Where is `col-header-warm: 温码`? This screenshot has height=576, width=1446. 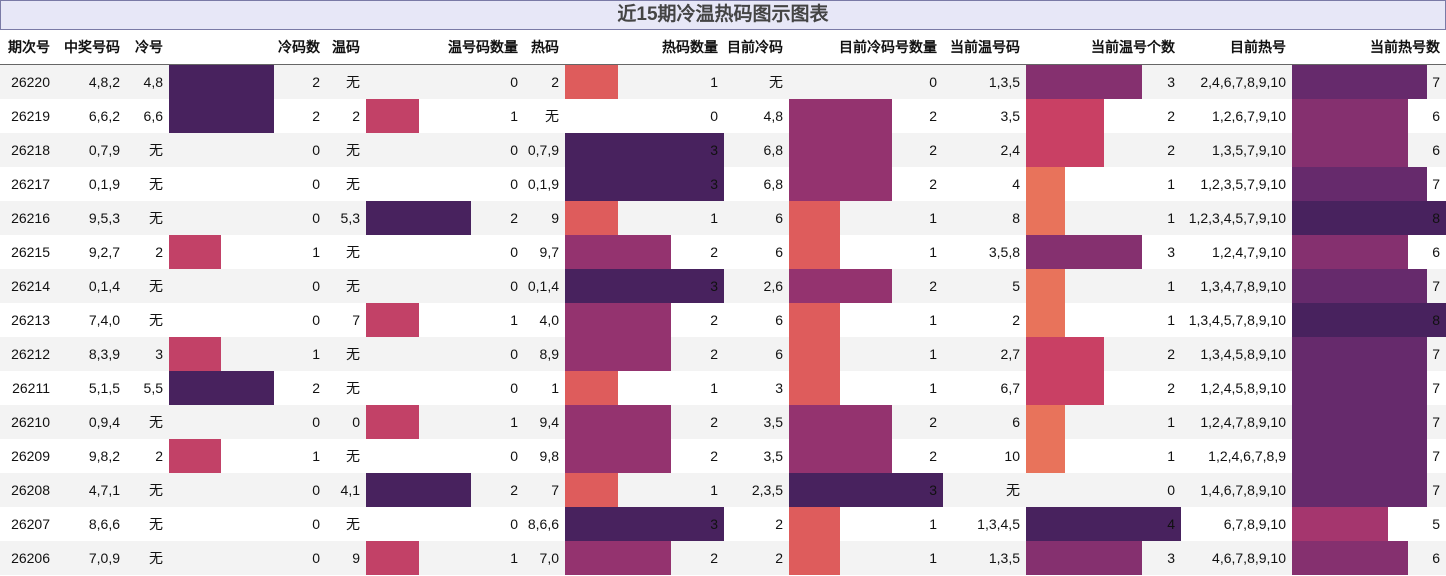
col-header-warm: 温码 is located at coordinates (346, 47).